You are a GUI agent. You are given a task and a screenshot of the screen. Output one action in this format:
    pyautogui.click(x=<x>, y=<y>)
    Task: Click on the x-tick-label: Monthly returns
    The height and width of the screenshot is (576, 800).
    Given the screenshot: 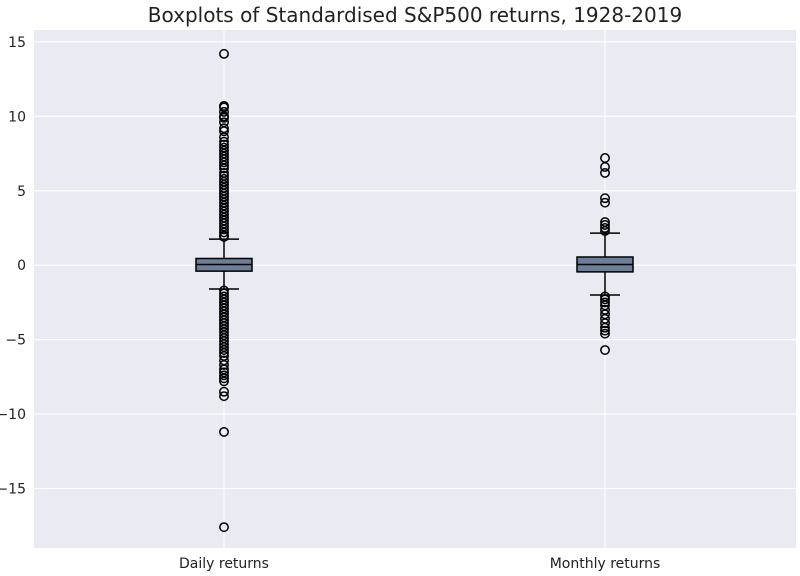 What is the action you would take?
    pyautogui.click(x=605, y=564)
    